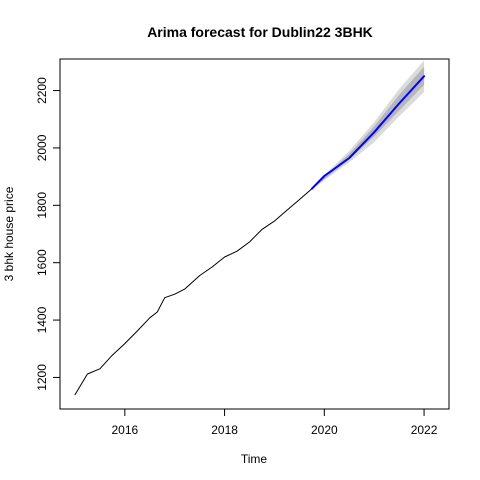 The width and height of the screenshot is (480, 480). Describe the element at coordinates (42, 205) in the screenshot. I see `y-tick-label: 1800` at that location.